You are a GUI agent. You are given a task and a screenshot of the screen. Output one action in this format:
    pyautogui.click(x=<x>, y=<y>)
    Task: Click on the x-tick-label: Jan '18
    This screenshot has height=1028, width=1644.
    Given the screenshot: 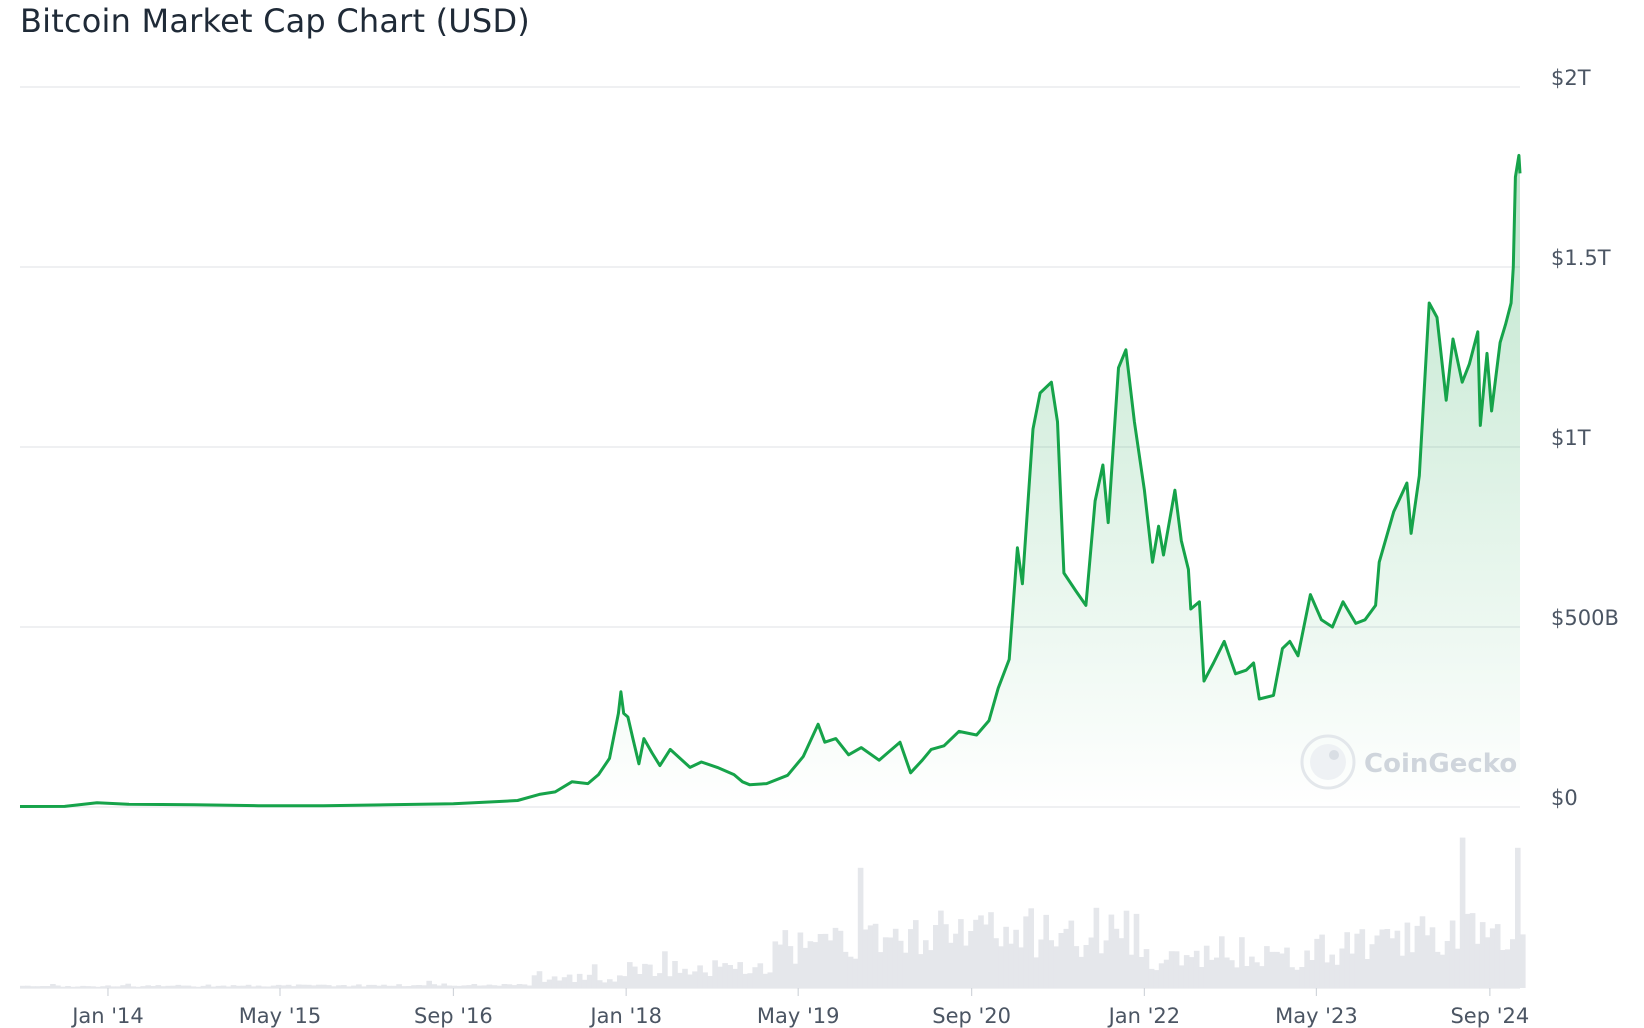 What is the action you would take?
    pyautogui.click(x=625, y=1016)
    